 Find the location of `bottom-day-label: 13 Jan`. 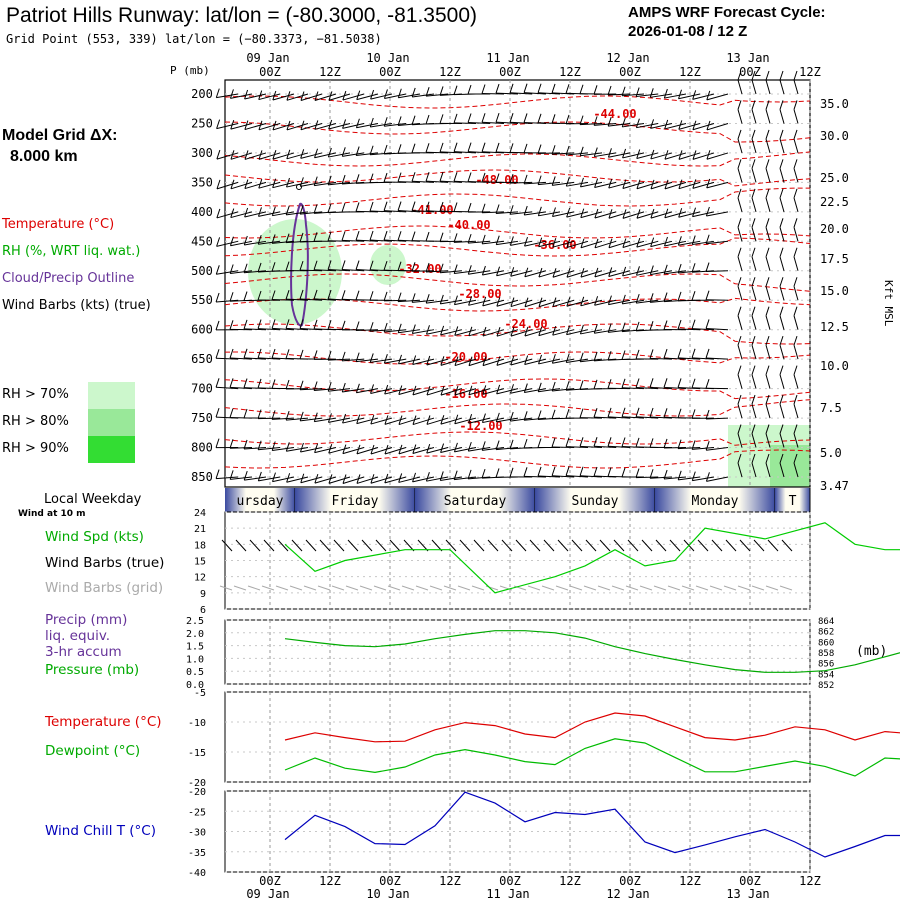

bottom-day-label: 13 Jan is located at coordinates (747, 893).